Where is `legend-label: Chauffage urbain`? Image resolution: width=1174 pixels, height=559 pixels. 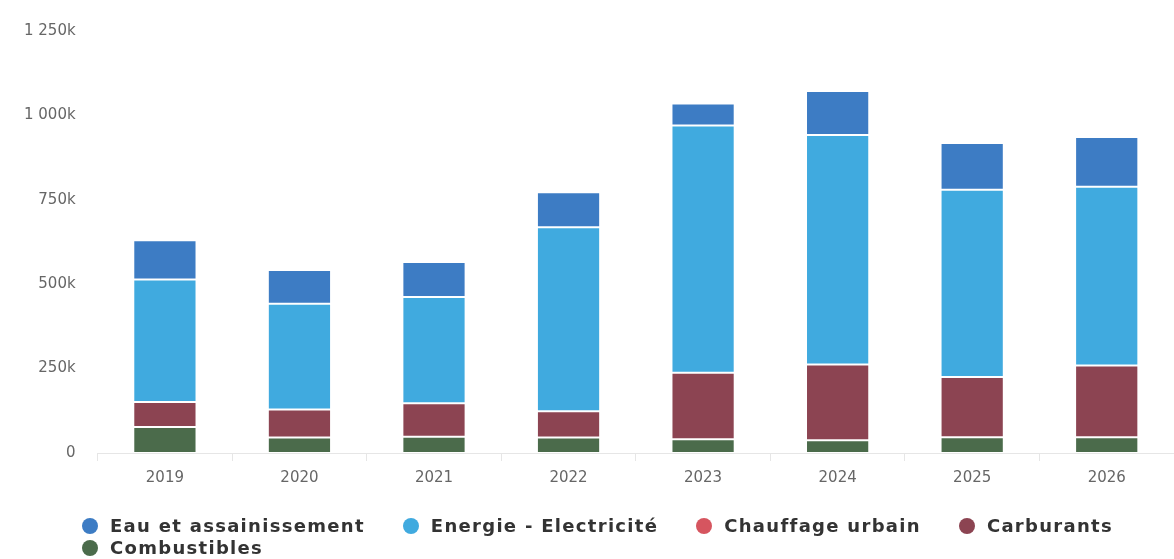
legend-label: Chauffage urbain is located at coordinates (822, 525).